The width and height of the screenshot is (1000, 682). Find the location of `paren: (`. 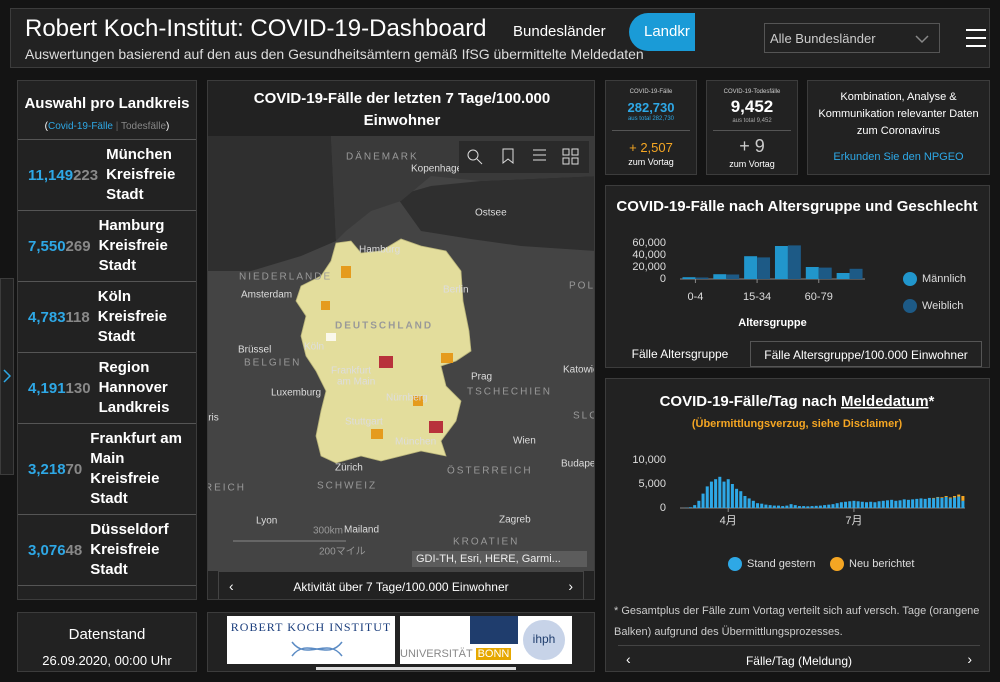

paren: ( is located at coordinates (46, 126).